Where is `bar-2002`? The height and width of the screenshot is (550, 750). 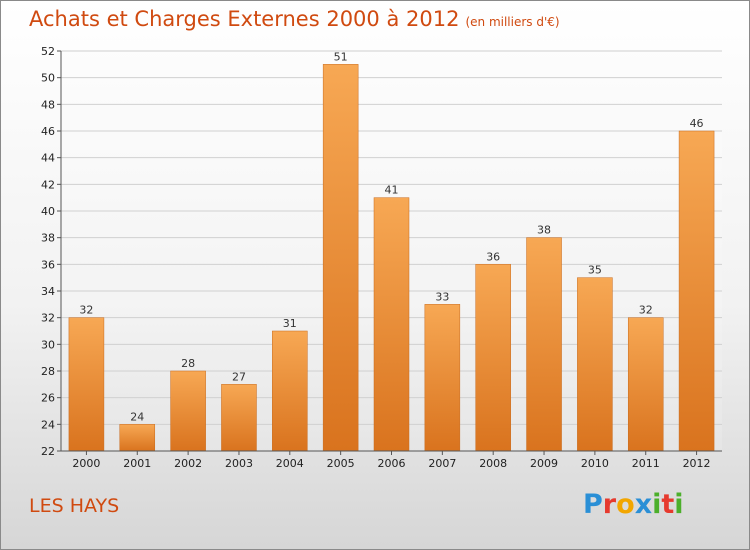 bar-2002 is located at coordinates (188, 411).